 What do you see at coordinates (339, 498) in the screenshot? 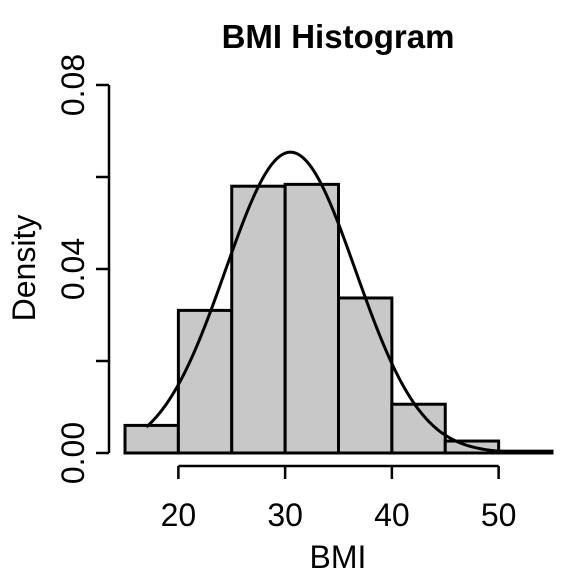
I see `x-axis: 20 30 40 50` at bounding box center [339, 498].